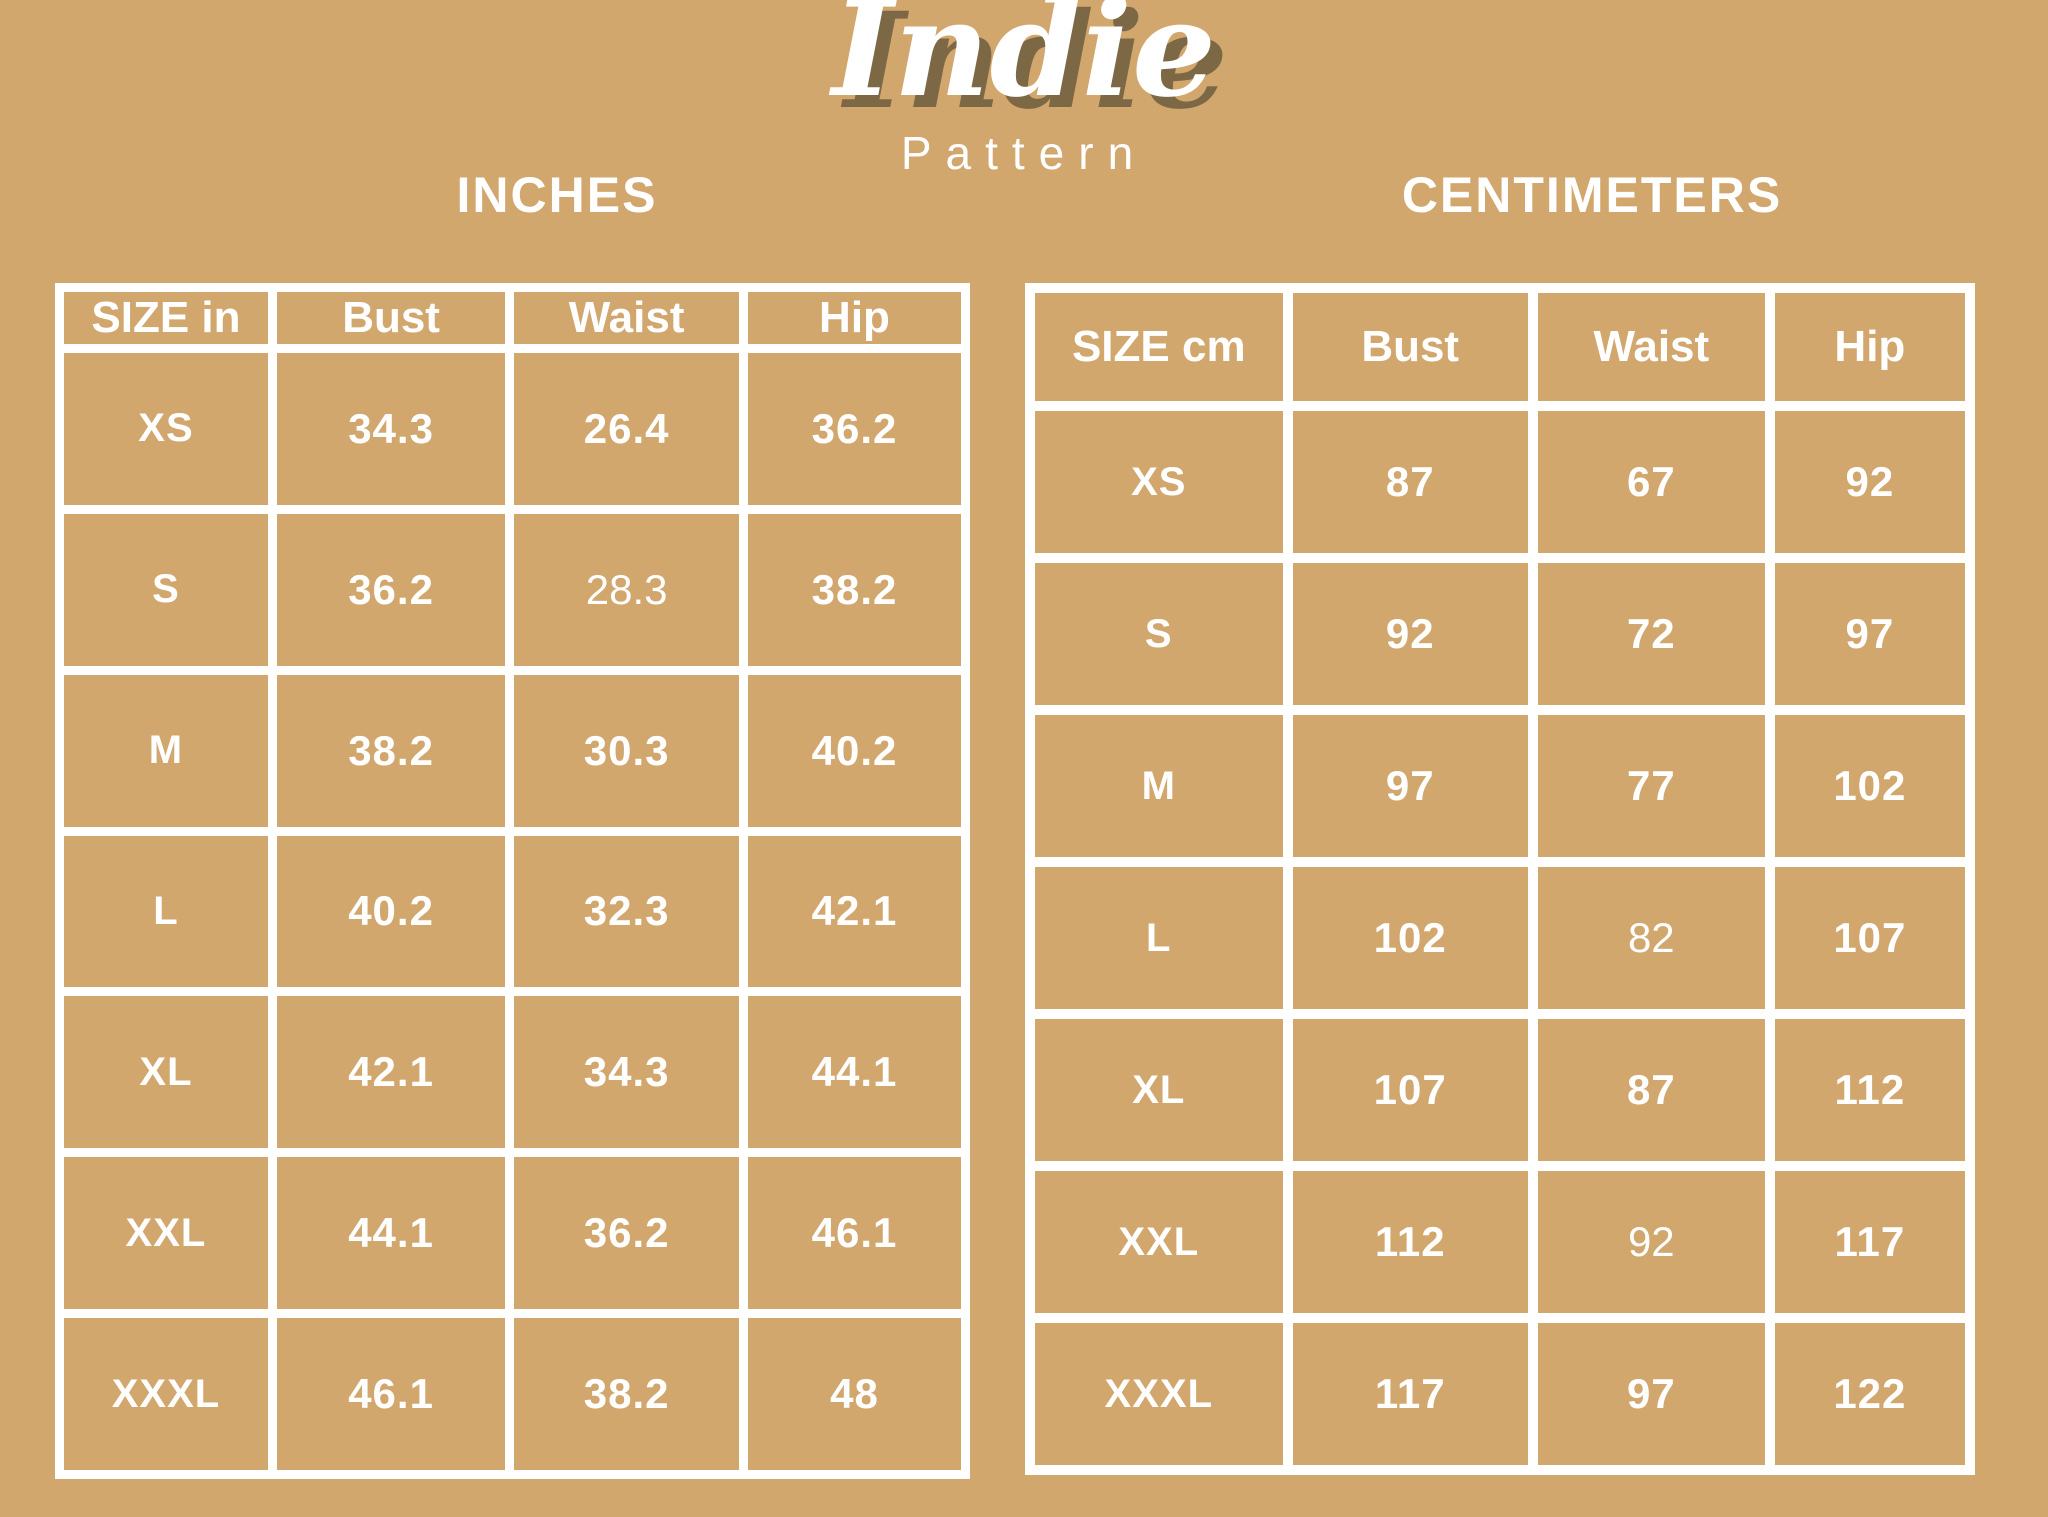 The height and width of the screenshot is (1517, 2048). I want to click on measurement-cell: 26.4, so click(626, 429).